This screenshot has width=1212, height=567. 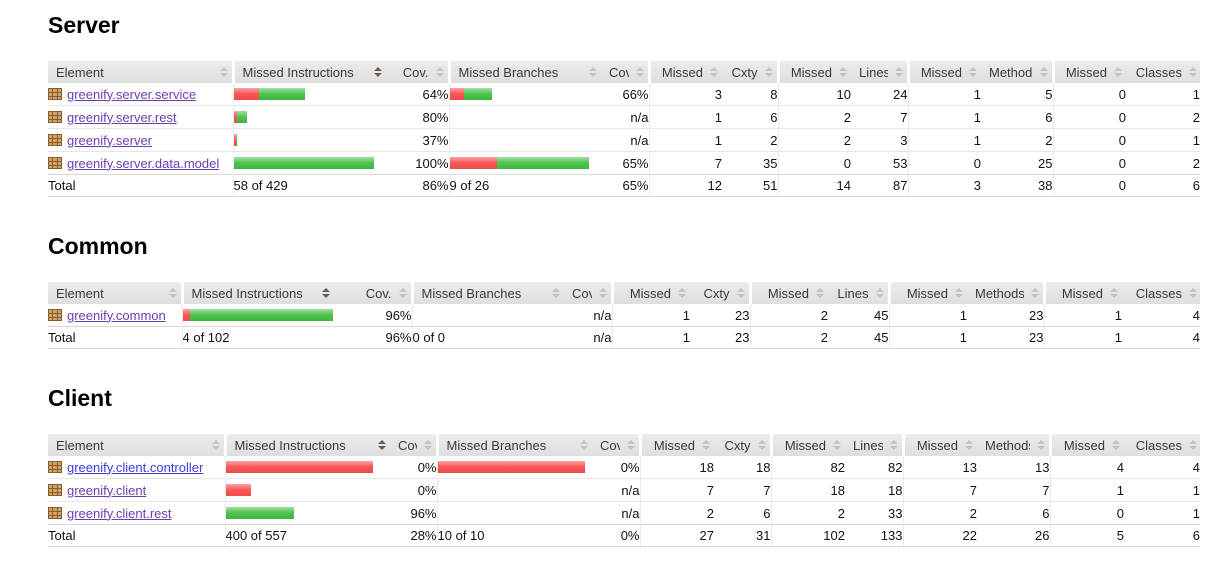 What do you see at coordinates (143, 163) in the screenshot?
I see `package-link: greenify.server.data.model` at bounding box center [143, 163].